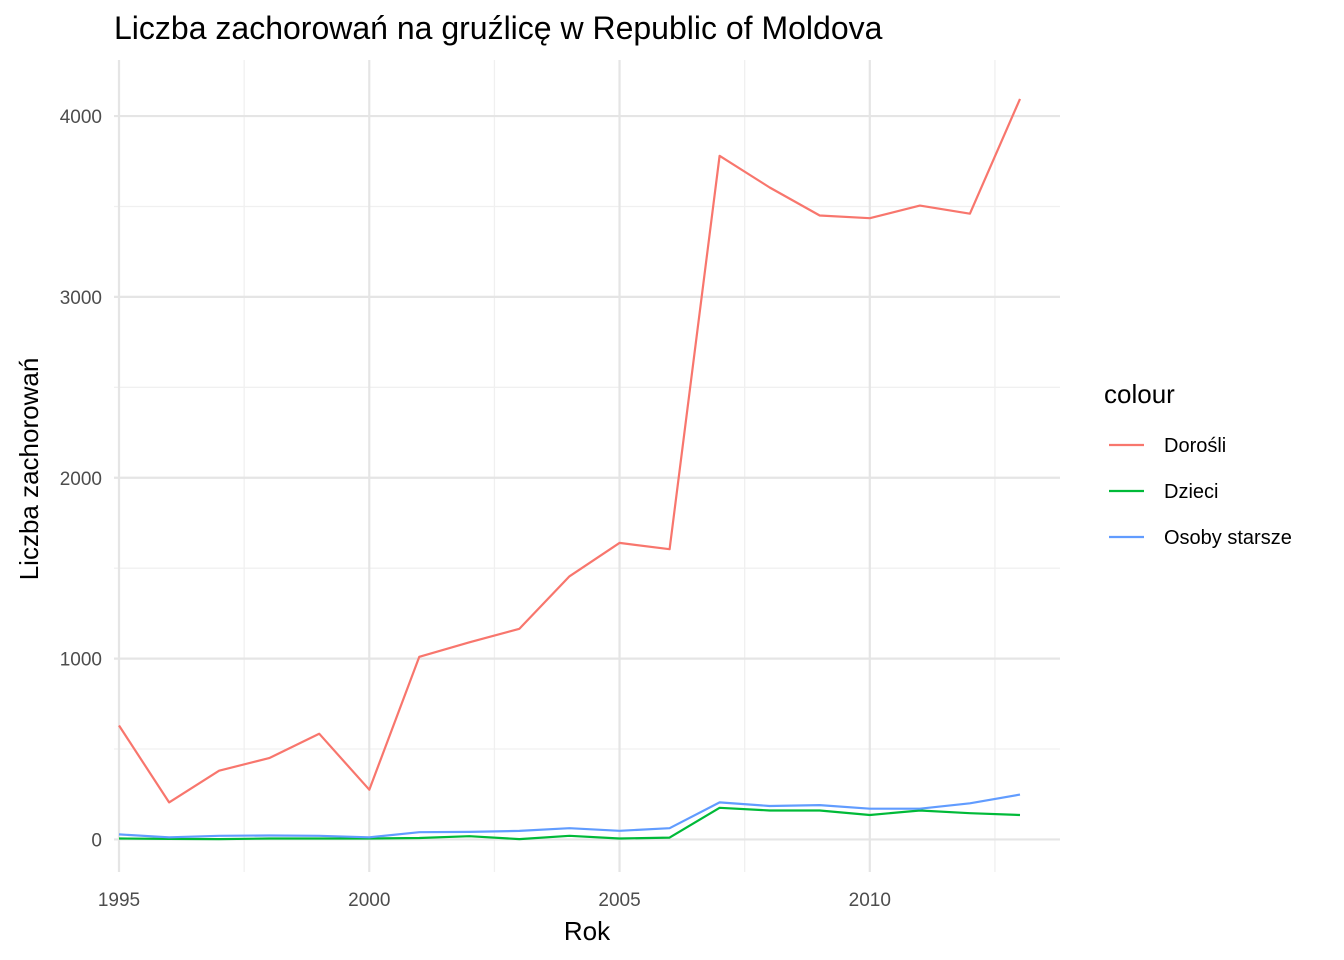 The height and width of the screenshot is (960, 1344). Describe the element at coordinates (587, 931) in the screenshot. I see `x-axis-title: Rok` at that location.